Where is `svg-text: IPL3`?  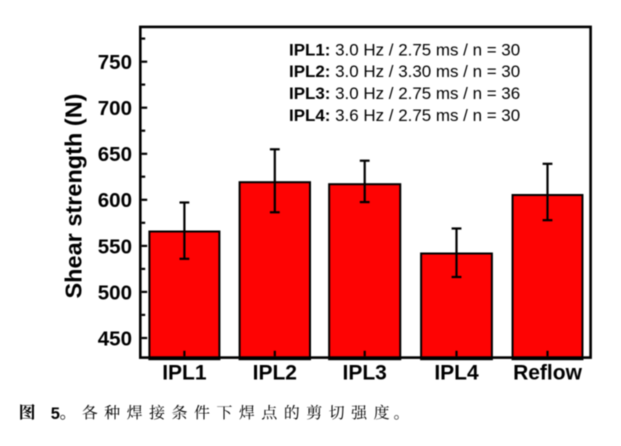
svg-text: IPL3 is located at coordinates (365, 373).